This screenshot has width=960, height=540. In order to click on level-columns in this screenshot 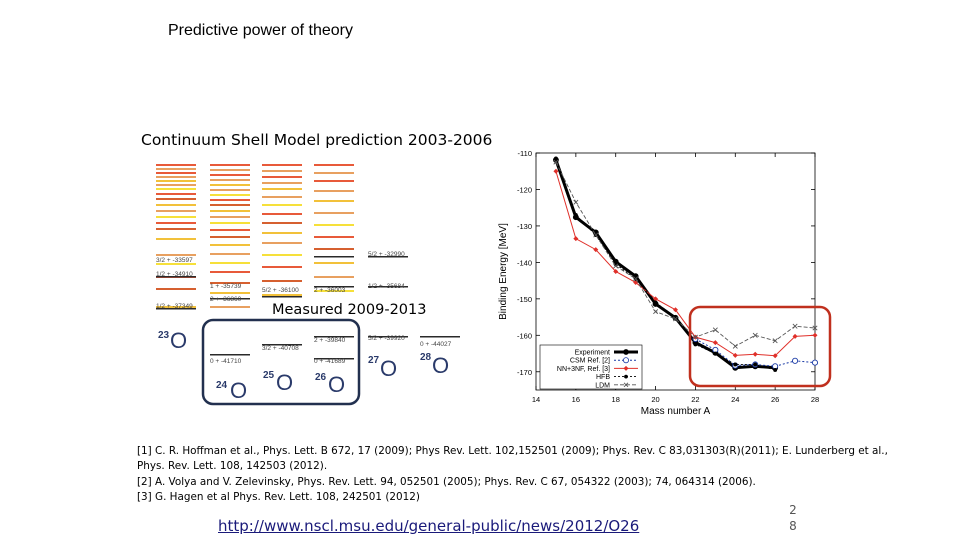, I will do `click(308, 262)`.